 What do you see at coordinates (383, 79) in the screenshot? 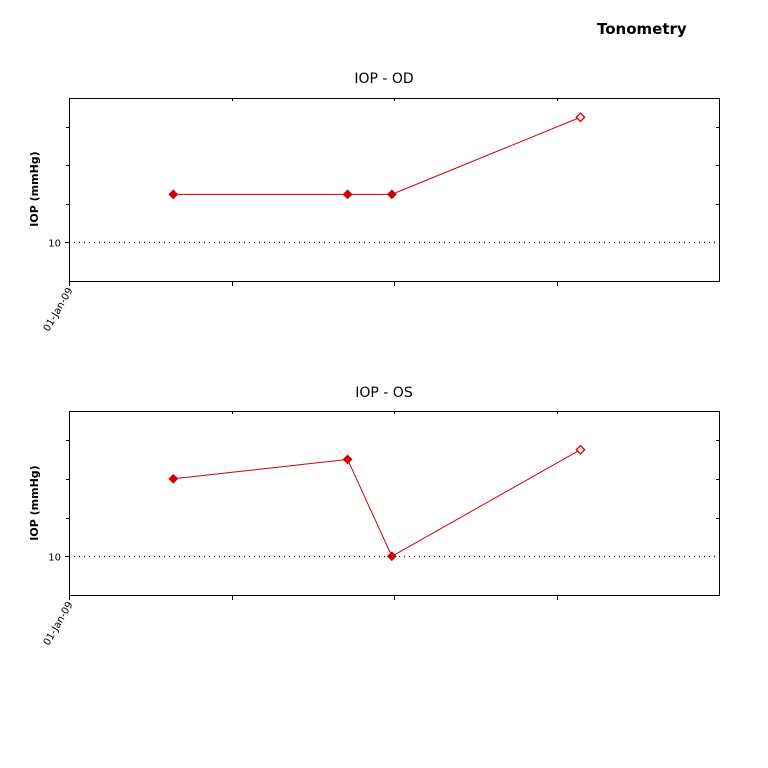
I see `chart-title: IOP - OD` at bounding box center [383, 79].